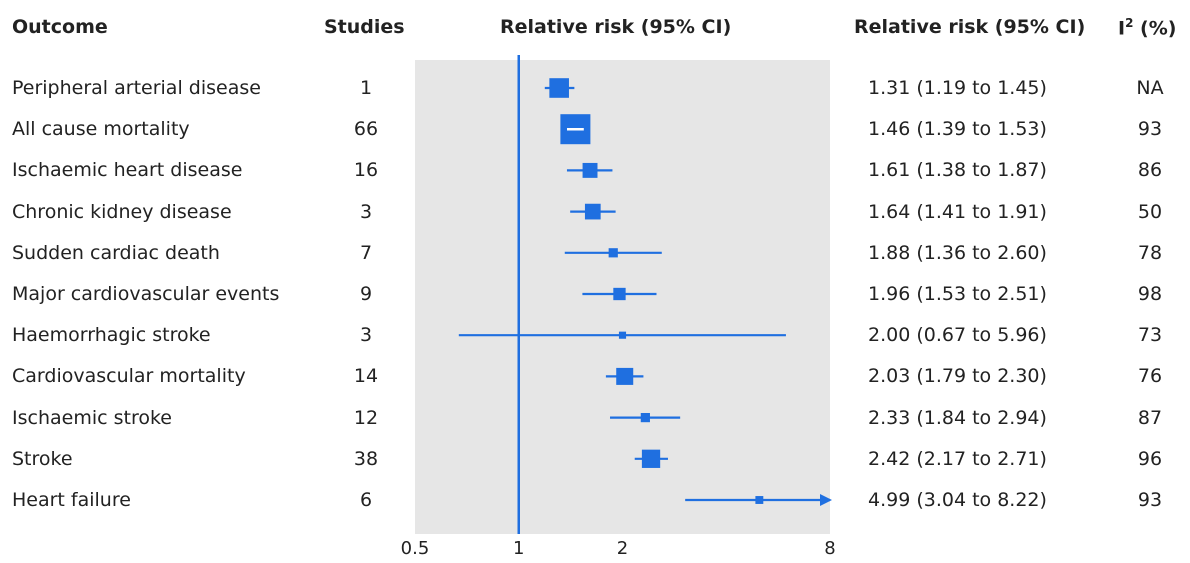 The width and height of the screenshot is (1190, 563). I want to click on row-i2: 73, so click(1150, 335).